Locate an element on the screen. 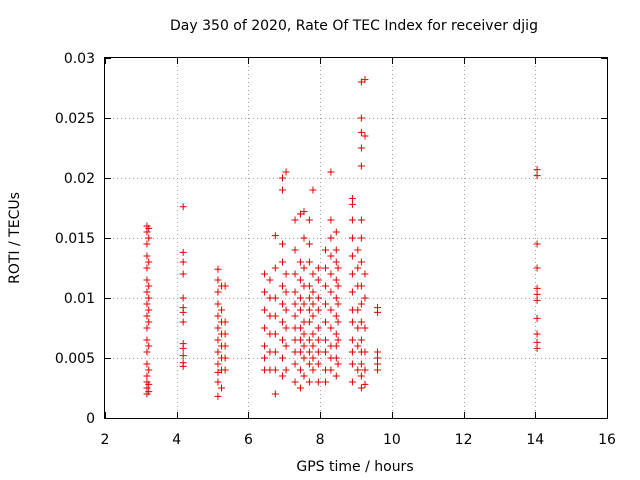  x-tick-label: 8 is located at coordinates (320, 440).